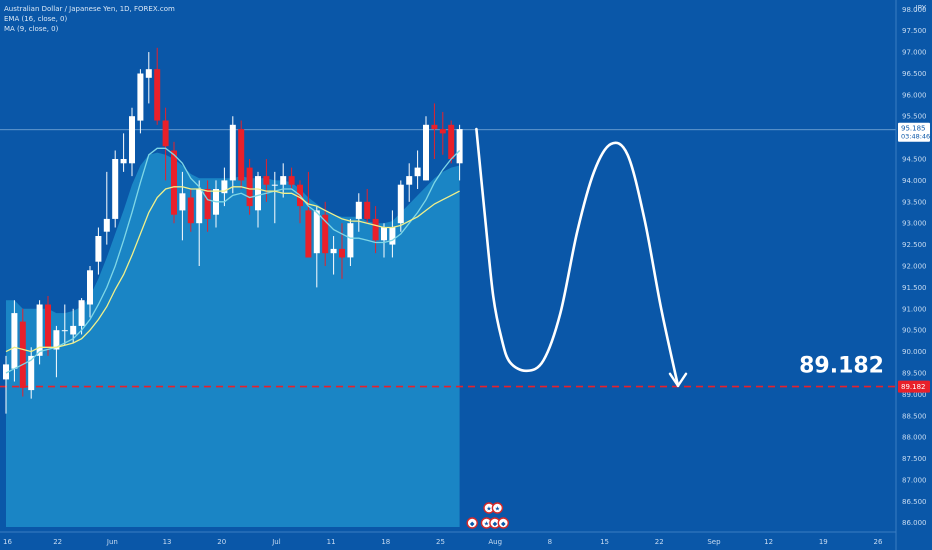  I want to click on y-tick-label: 91.500, so click(914, 288).